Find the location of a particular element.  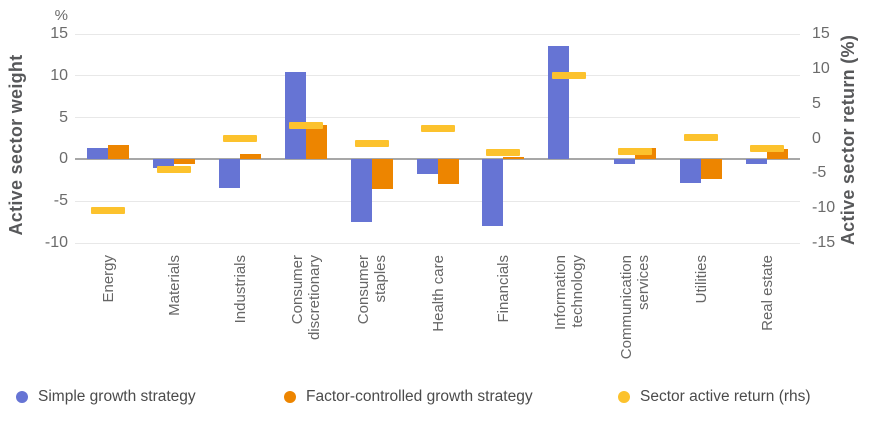

x-axis-label: Consumer staples is located at coordinates (372, 315).